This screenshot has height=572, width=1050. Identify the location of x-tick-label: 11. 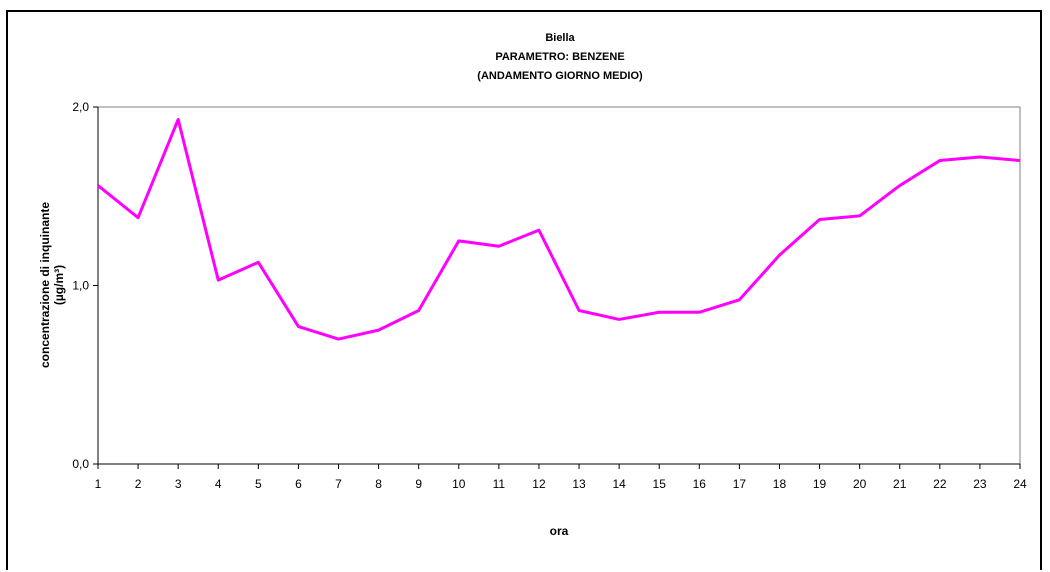
(499, 484).